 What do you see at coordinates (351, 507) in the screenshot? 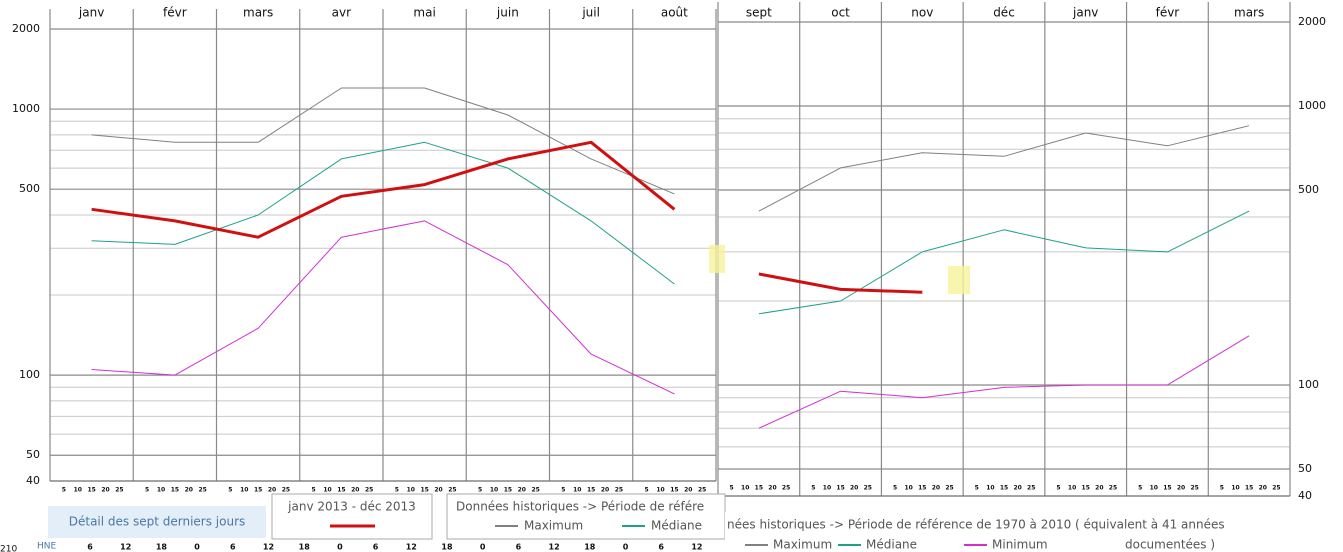
I see `legend-label: janv 2013 - déc 2013` at bounding box center [351, 507].